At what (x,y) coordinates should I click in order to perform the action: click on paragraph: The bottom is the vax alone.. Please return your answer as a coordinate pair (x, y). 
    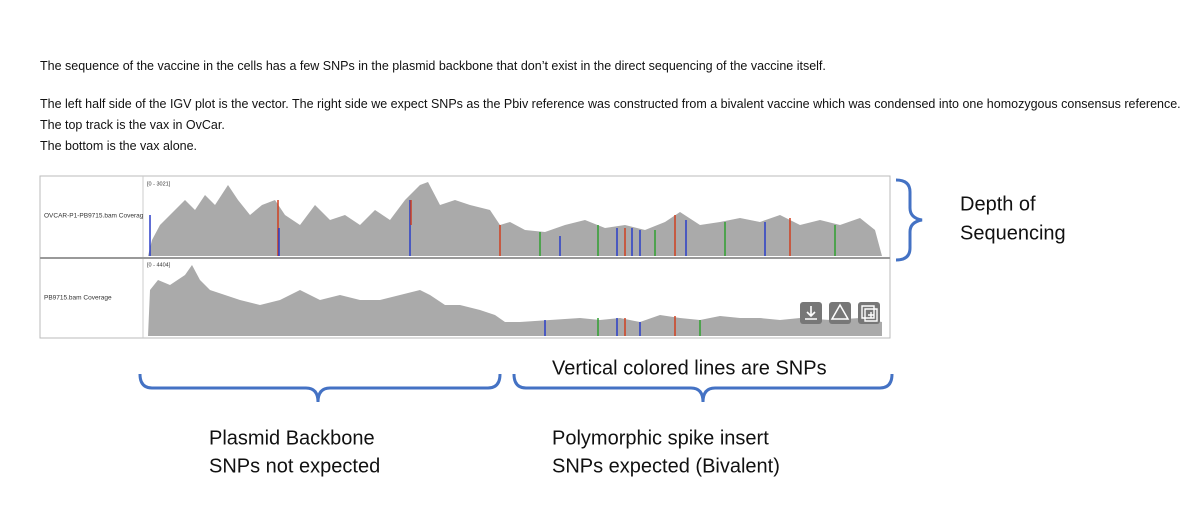
    Looking at the image, I should click on (119, 146).